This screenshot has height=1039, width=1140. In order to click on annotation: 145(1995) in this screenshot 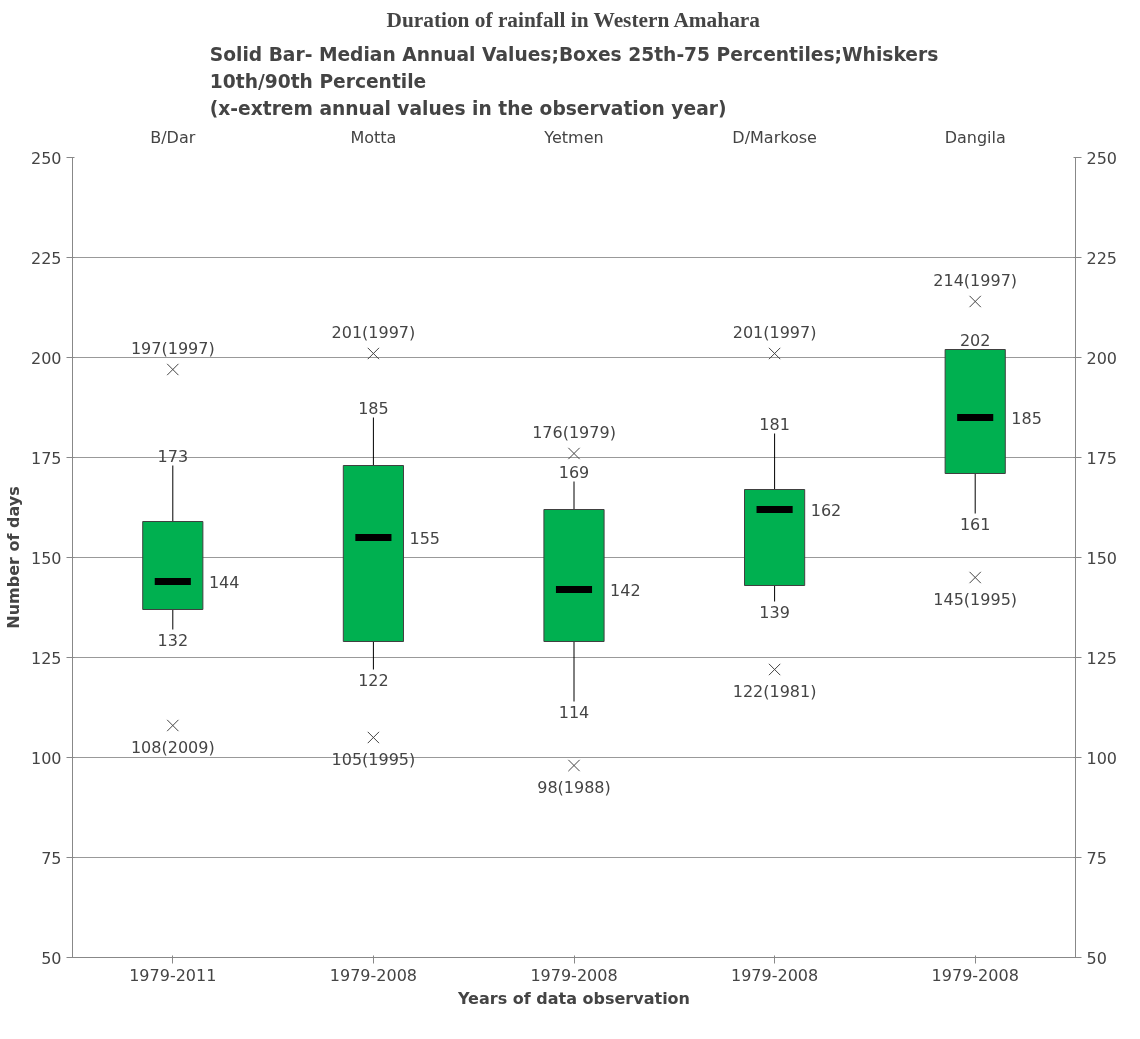, I will do `click(975, 599)`.